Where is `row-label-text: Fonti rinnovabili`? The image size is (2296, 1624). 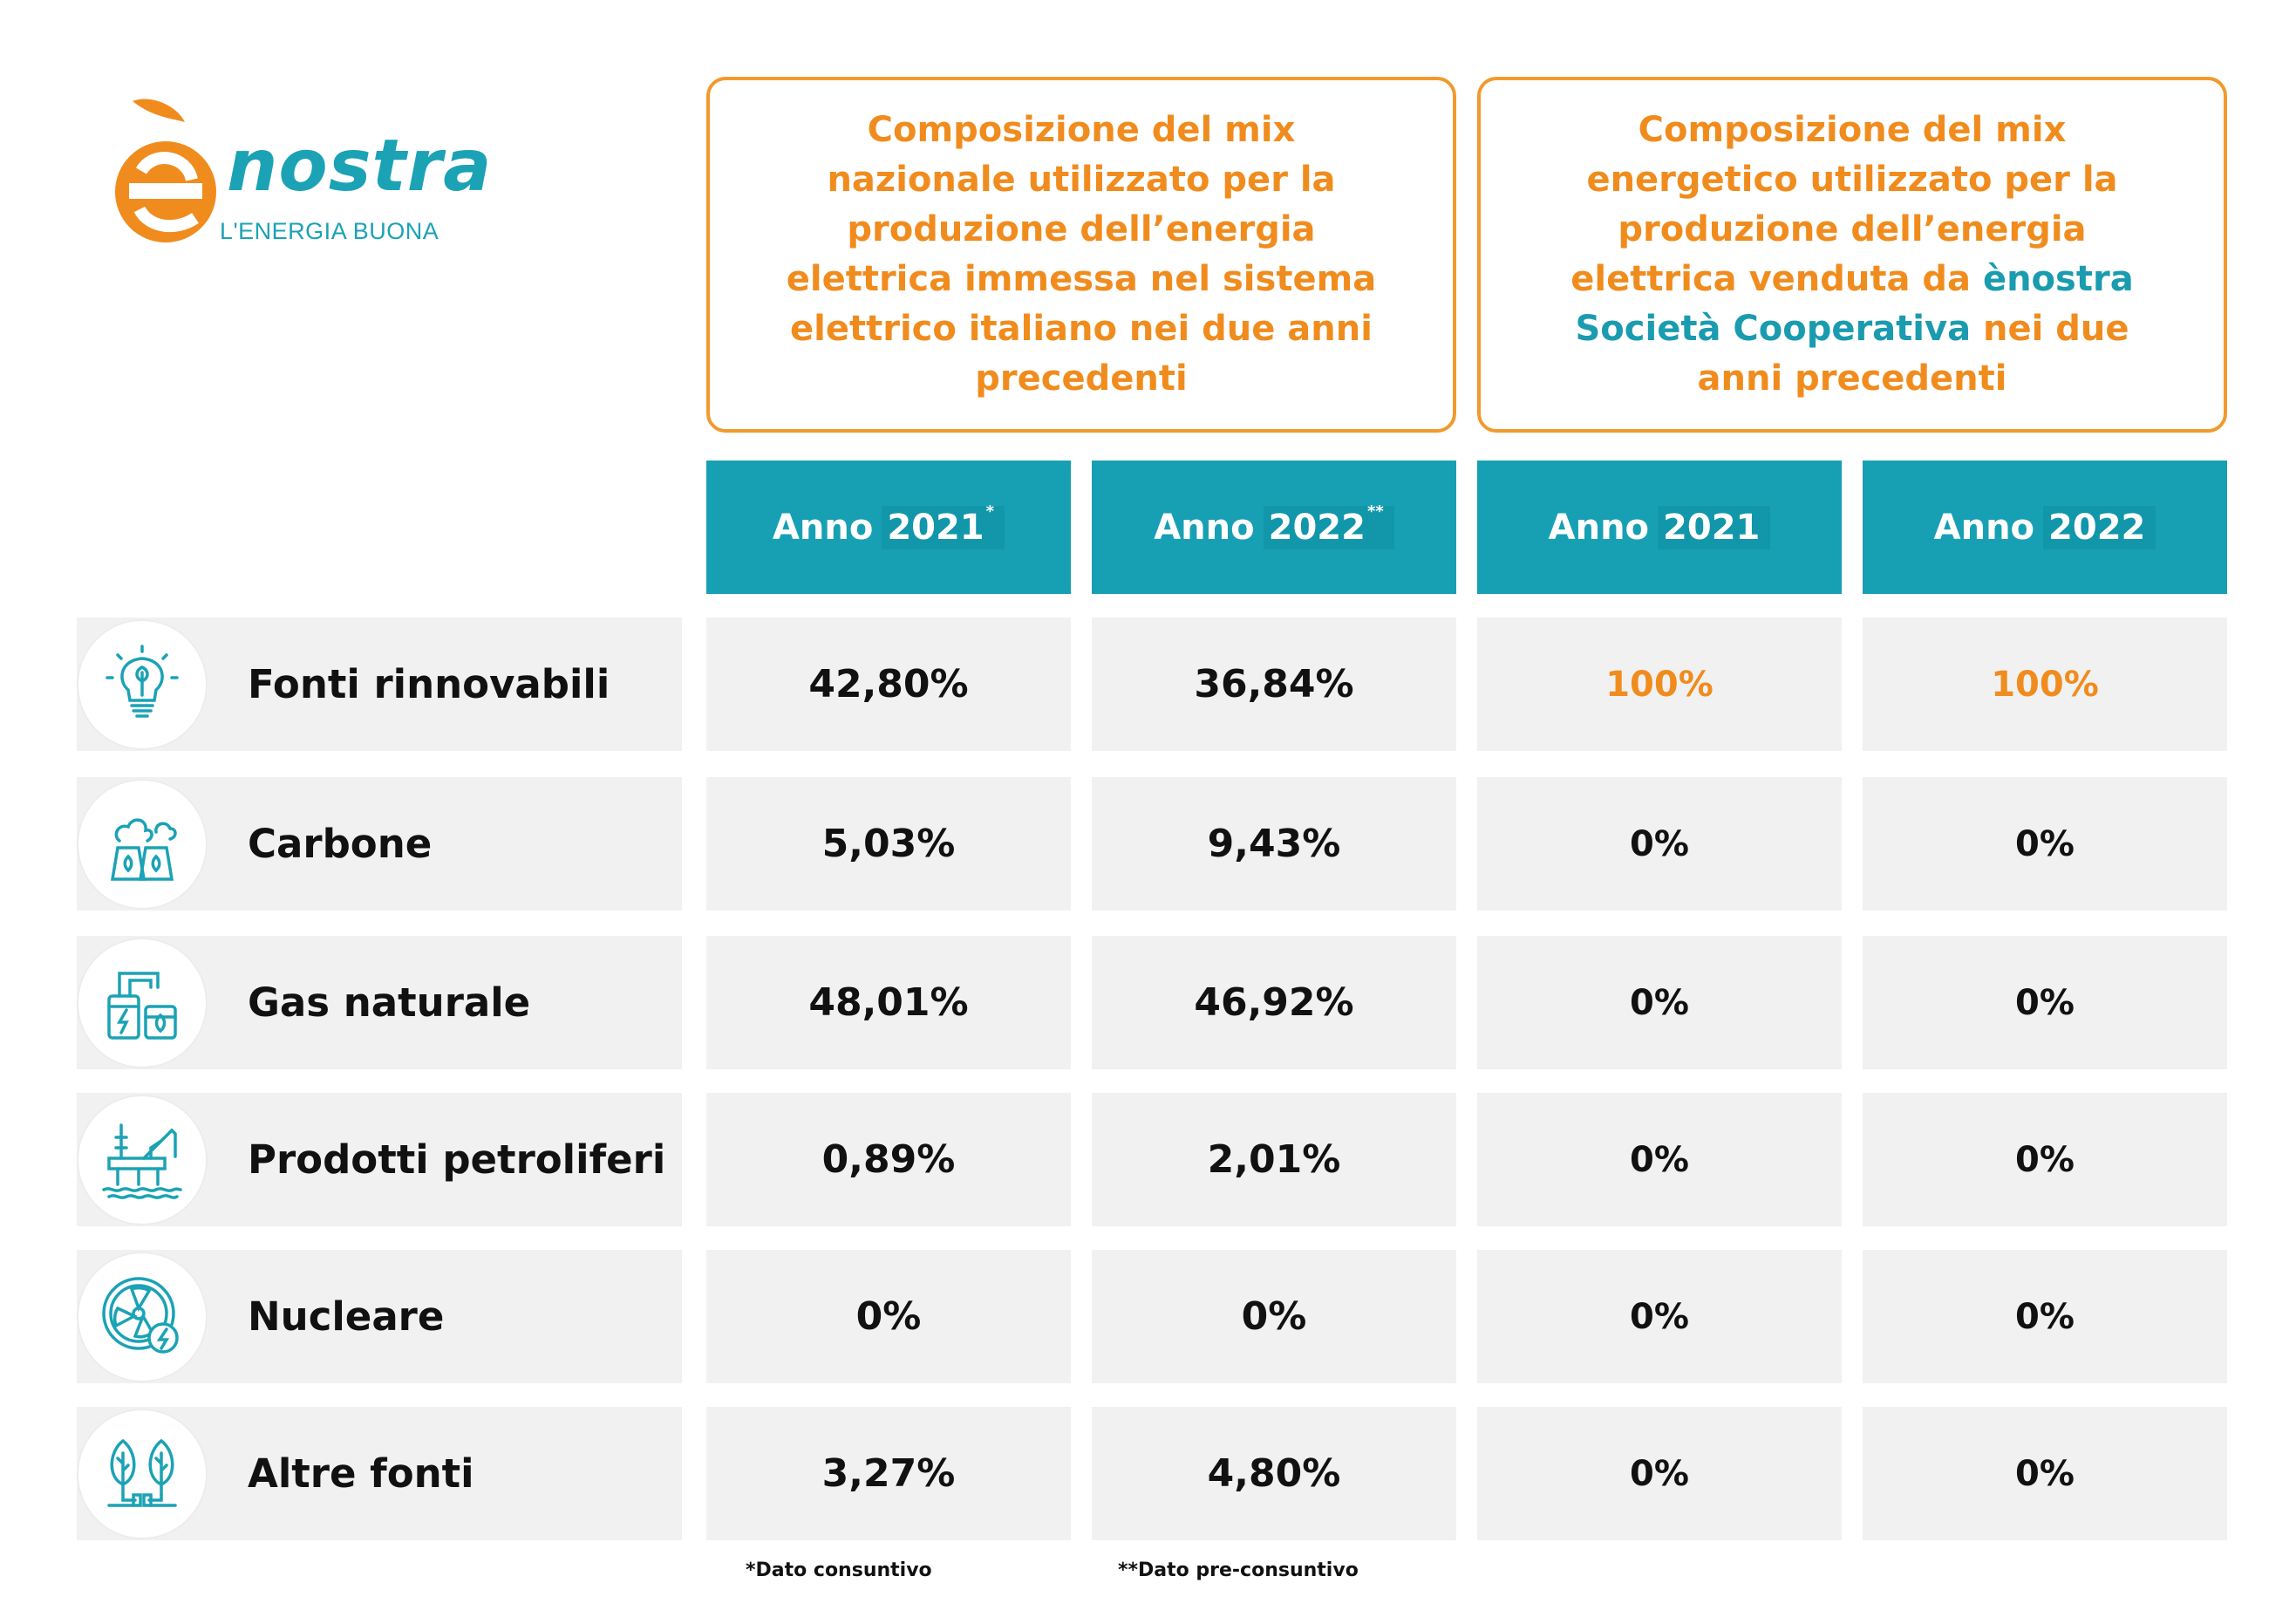
row-label-text: Fonti rinnovabili is located at coordinates (429, 684).